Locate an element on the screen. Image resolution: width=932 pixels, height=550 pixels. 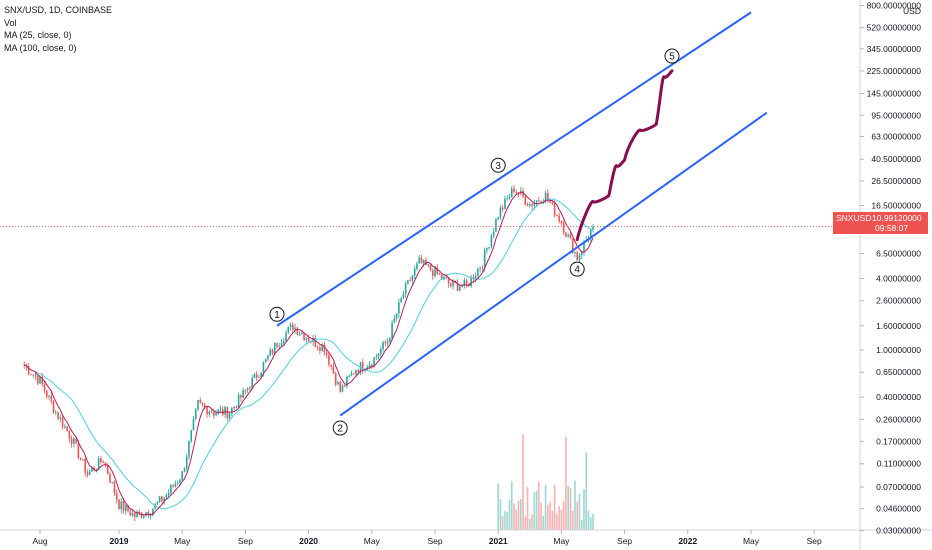
price-axis-tick-label: 345.00000000 is located at coordinates (894, 49).